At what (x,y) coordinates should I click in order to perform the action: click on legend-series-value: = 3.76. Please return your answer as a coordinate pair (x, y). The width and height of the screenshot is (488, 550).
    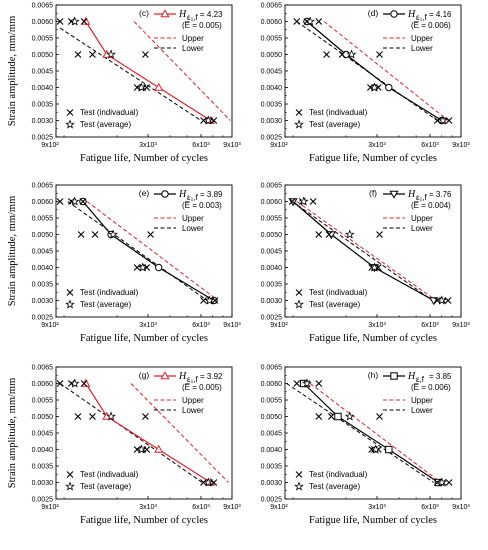
    Looking at the image, I should click on (440, 194).